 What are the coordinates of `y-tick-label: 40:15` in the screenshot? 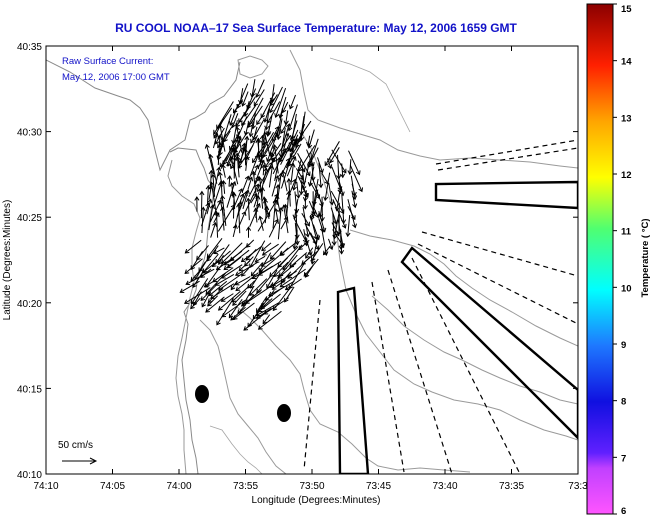 It's located at (29, 389).